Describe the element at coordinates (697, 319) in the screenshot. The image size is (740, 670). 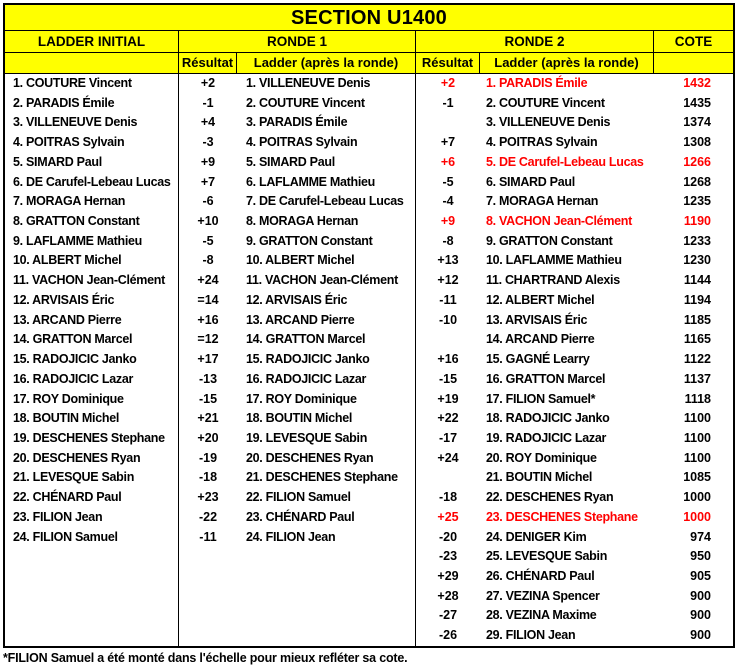
I see `rating-value: 1185` at that location.